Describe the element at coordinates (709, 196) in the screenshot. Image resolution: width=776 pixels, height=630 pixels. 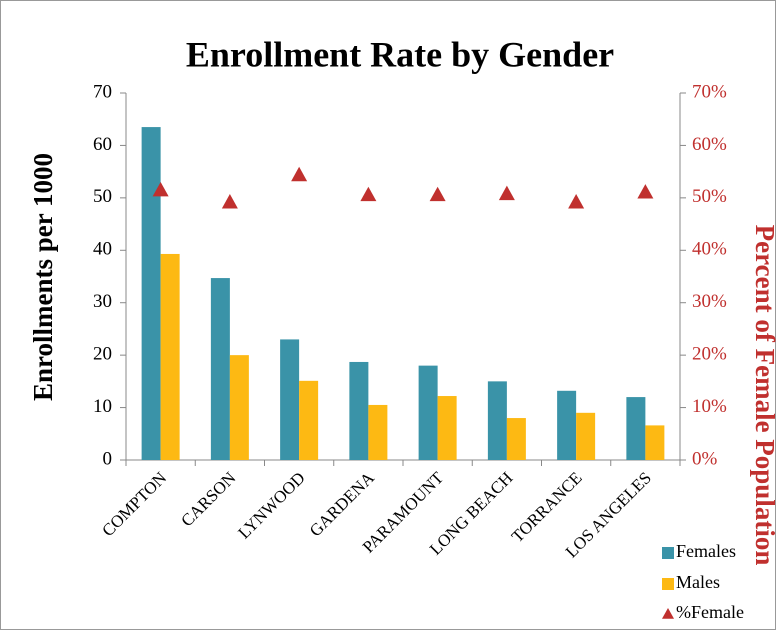
I see `y2-tick-label: 50%` at that location.